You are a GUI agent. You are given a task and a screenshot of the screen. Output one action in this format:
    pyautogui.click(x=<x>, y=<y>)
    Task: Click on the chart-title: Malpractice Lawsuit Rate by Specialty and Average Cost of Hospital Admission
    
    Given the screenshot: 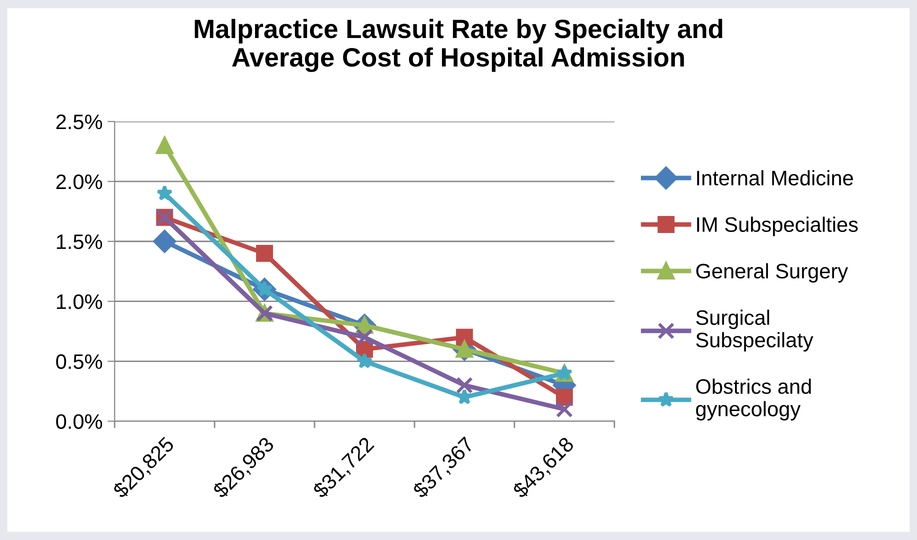 What is the action you would take?
    pyautogui.click(x=458, y=45)
    